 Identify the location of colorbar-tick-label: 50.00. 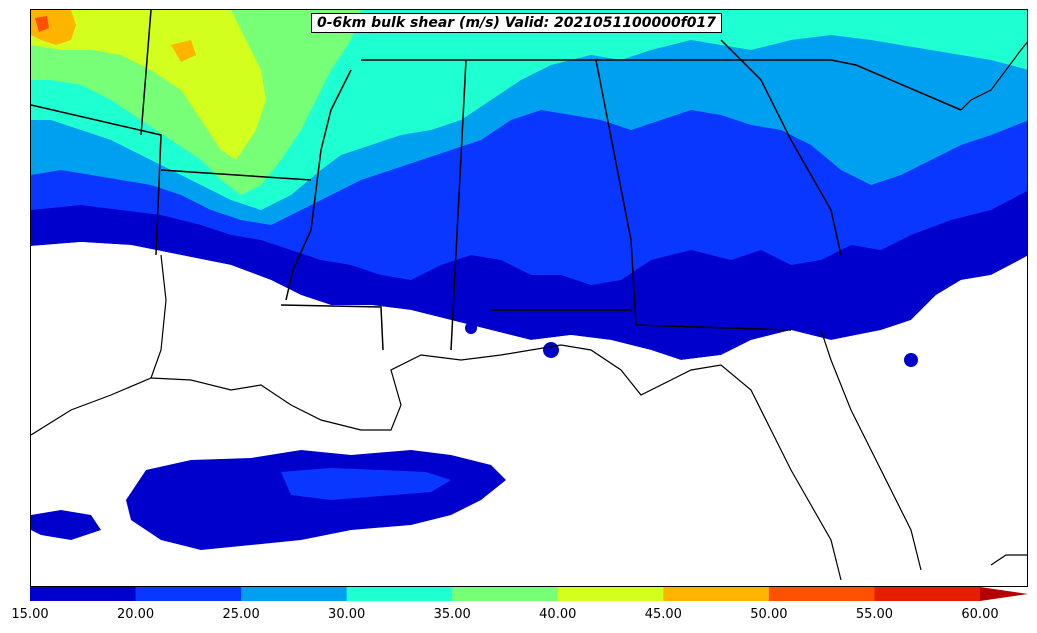
(769, 614).